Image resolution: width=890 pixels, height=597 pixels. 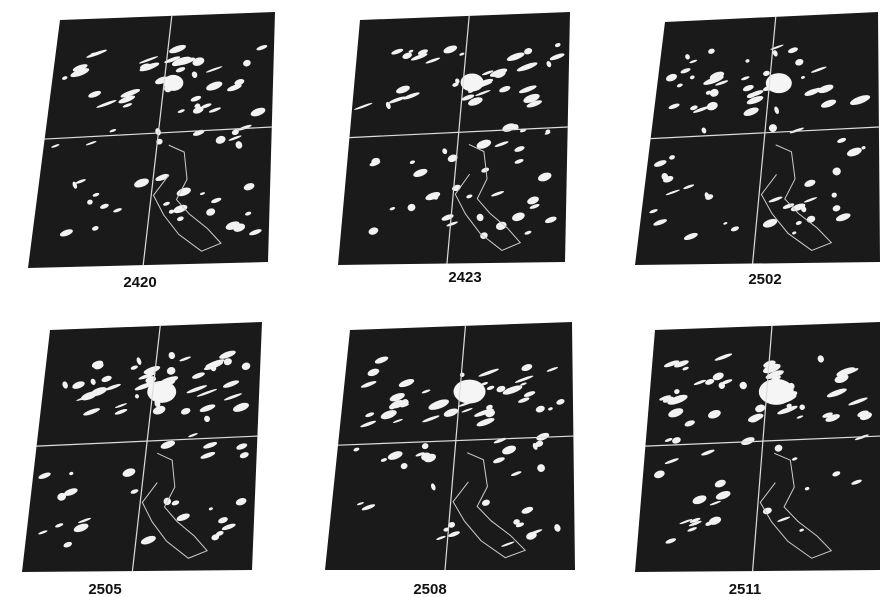 I want to click on panel-label: 2508, so click(x=429, y=589).